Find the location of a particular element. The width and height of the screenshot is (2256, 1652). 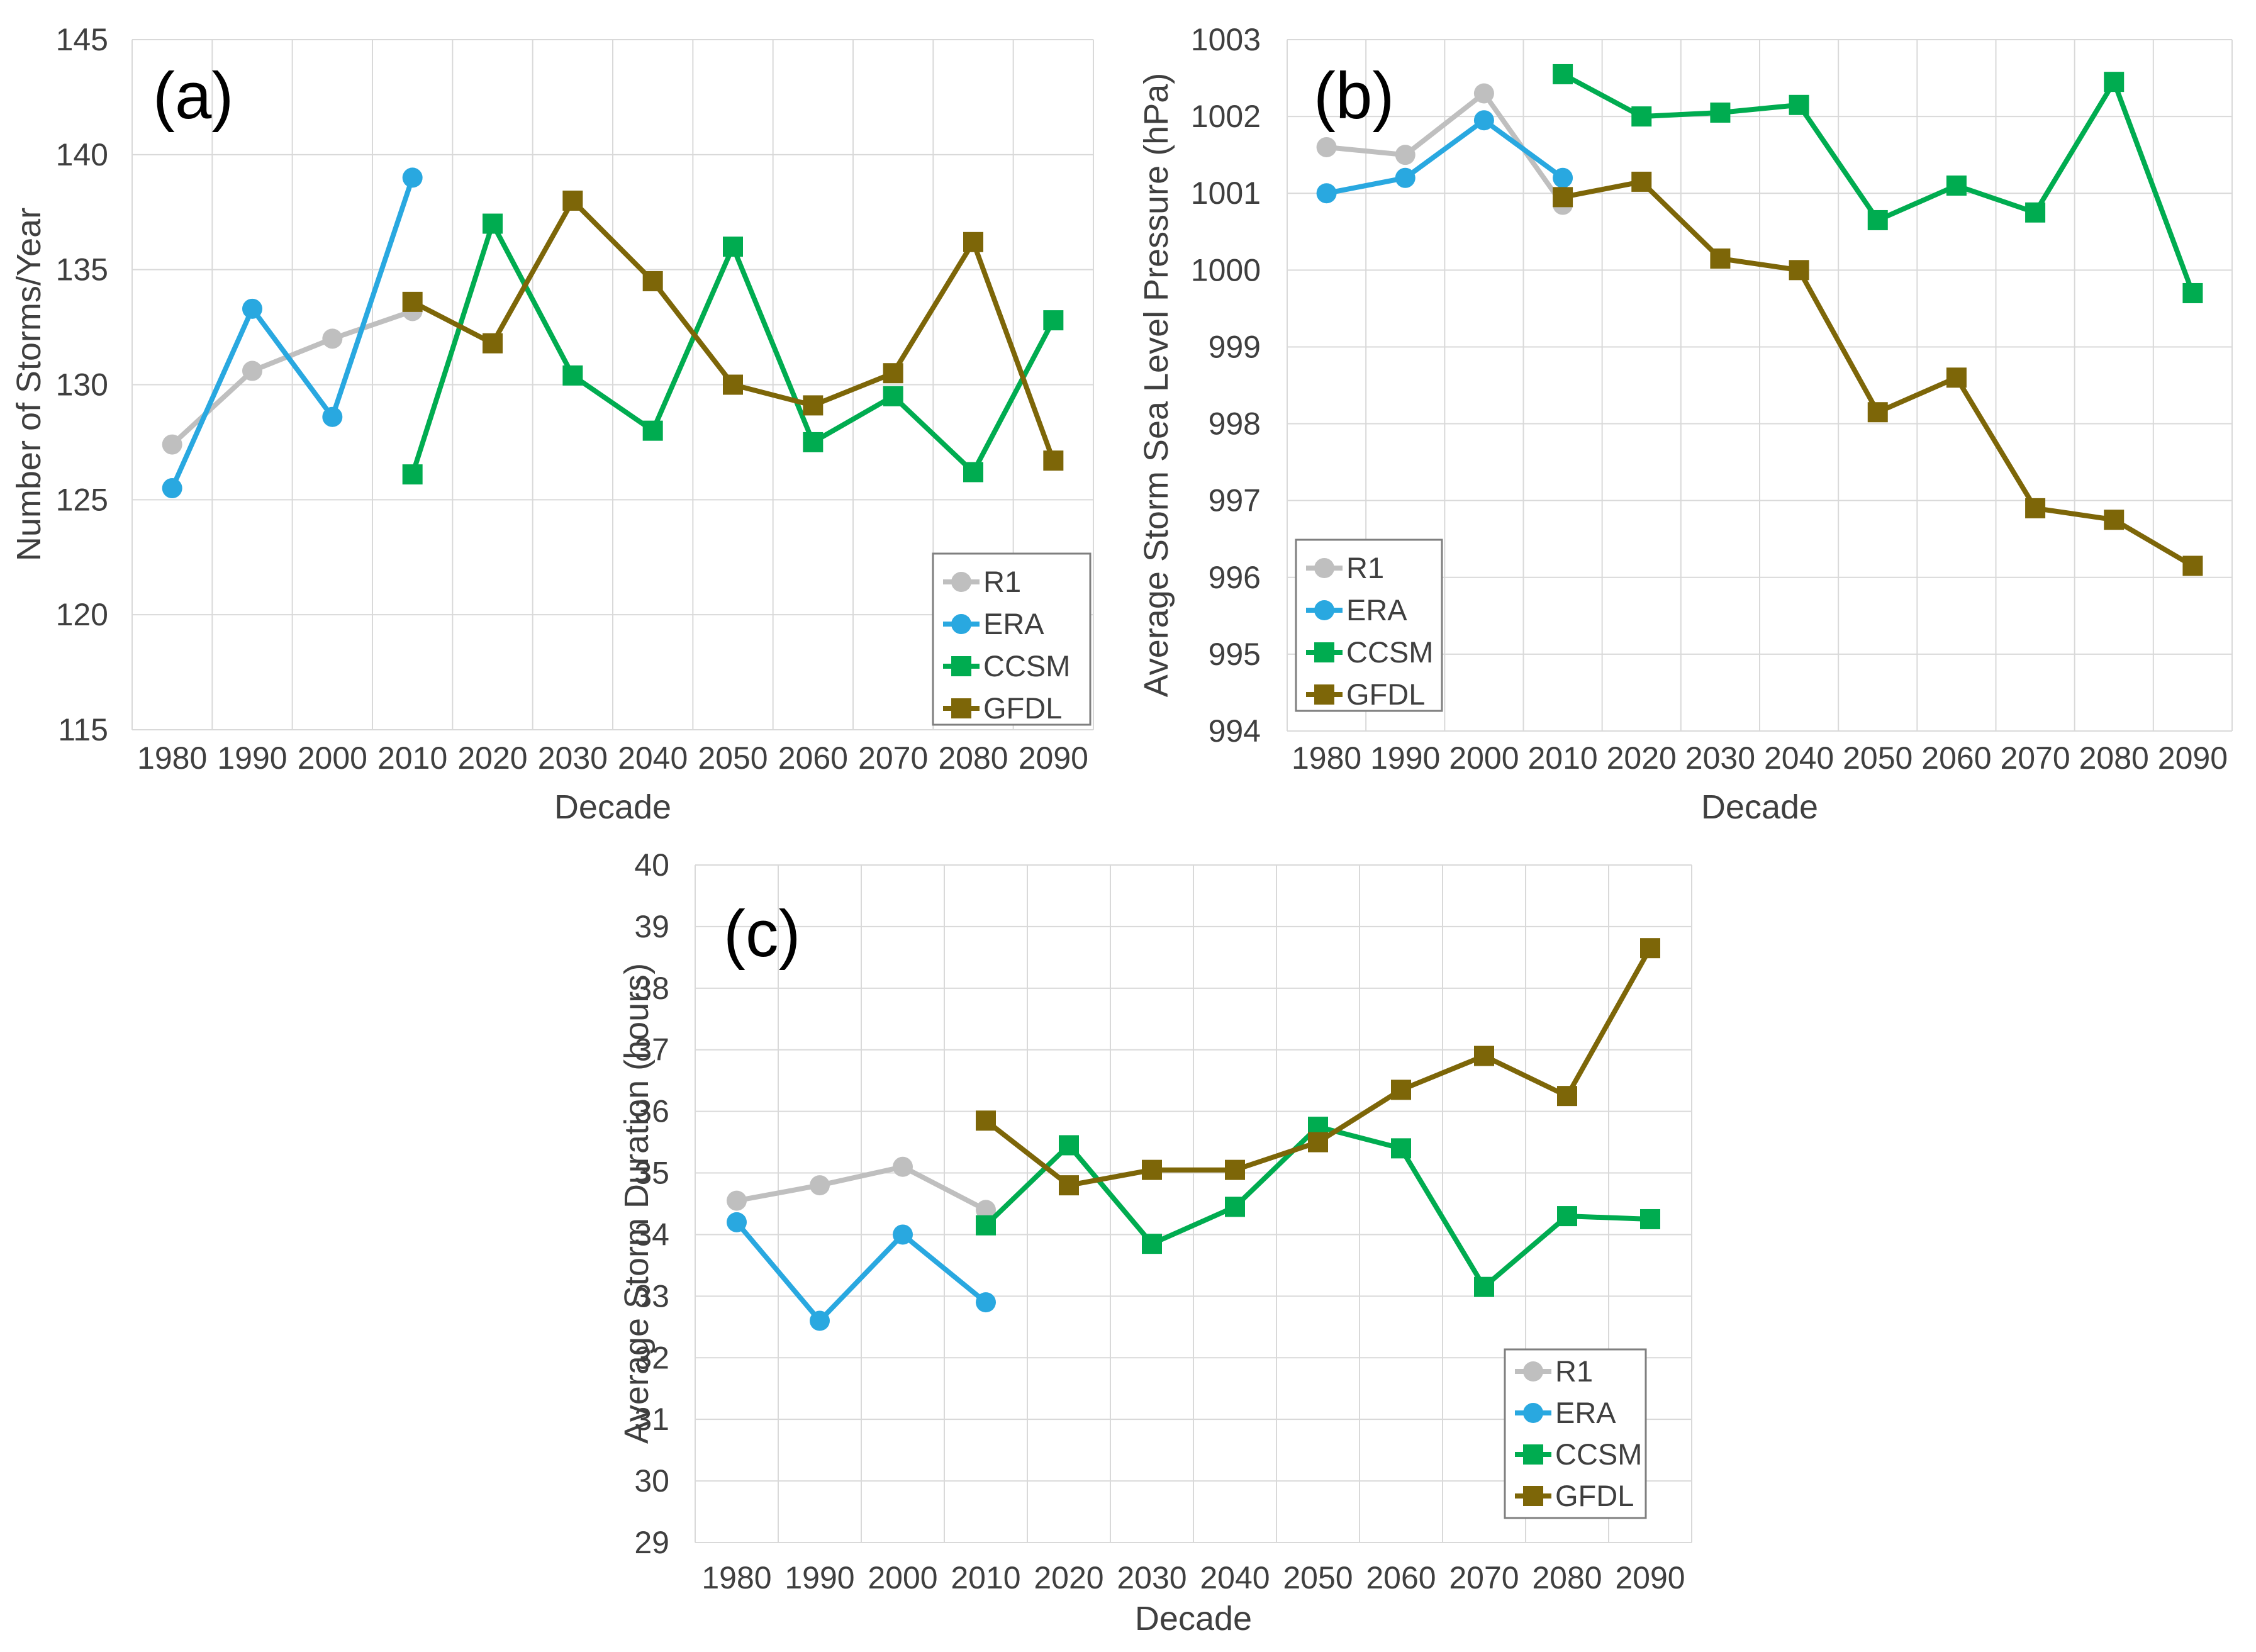

y-tick-label-b: 1003 is located at coordinates (1226, 39).